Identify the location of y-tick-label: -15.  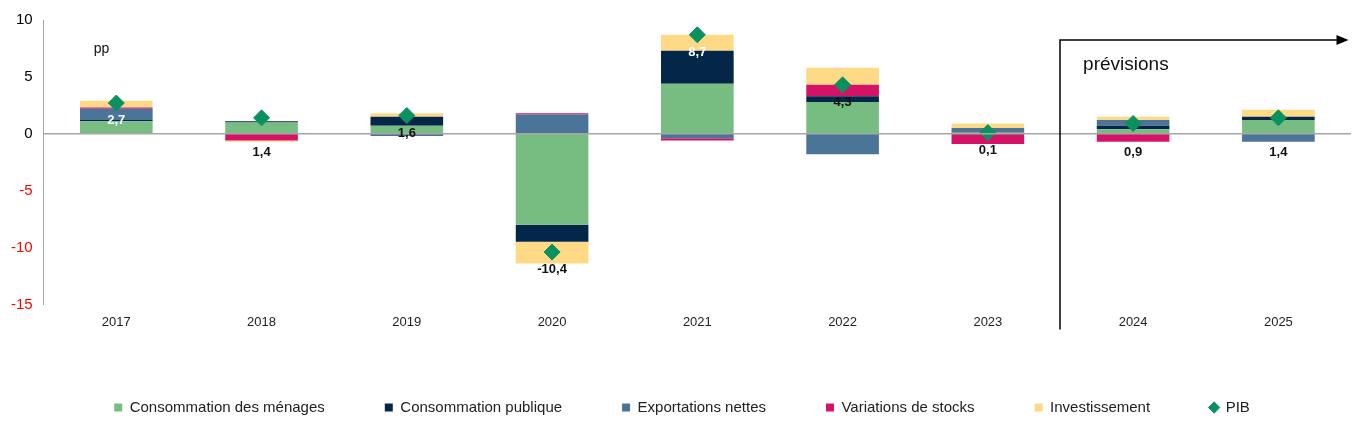
(21, 303).